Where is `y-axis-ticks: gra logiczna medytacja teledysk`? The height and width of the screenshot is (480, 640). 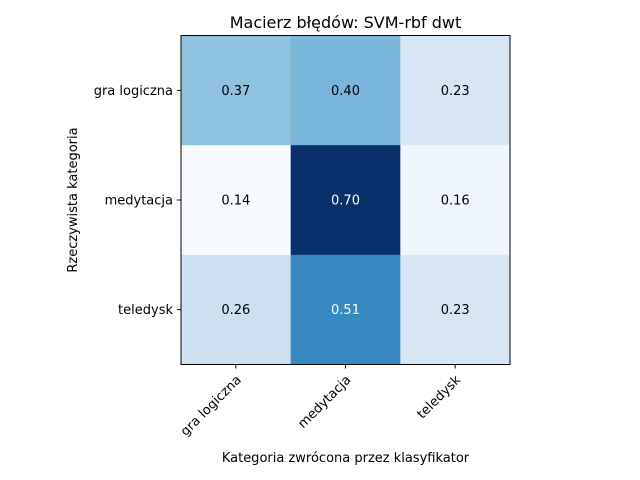 y-axis-ticks: gra logiczna medytacja teledysk is located at coordinates (137, 201).